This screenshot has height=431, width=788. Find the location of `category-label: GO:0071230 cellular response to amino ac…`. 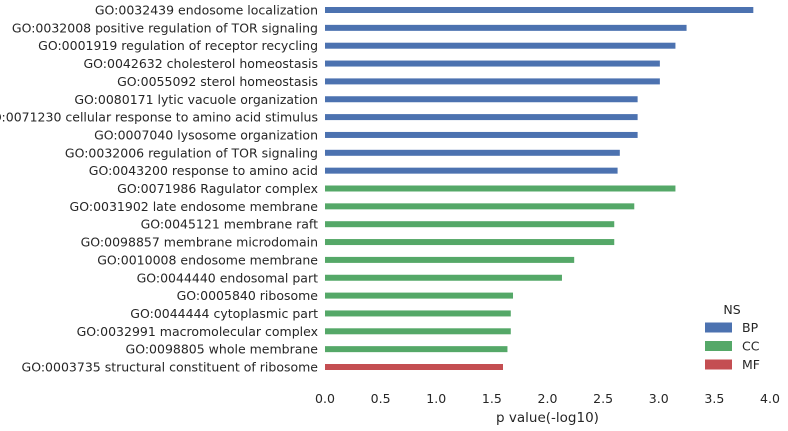

category-label: GO:0071230 cellular response to amino ac… is located at coordinates (159, 117).